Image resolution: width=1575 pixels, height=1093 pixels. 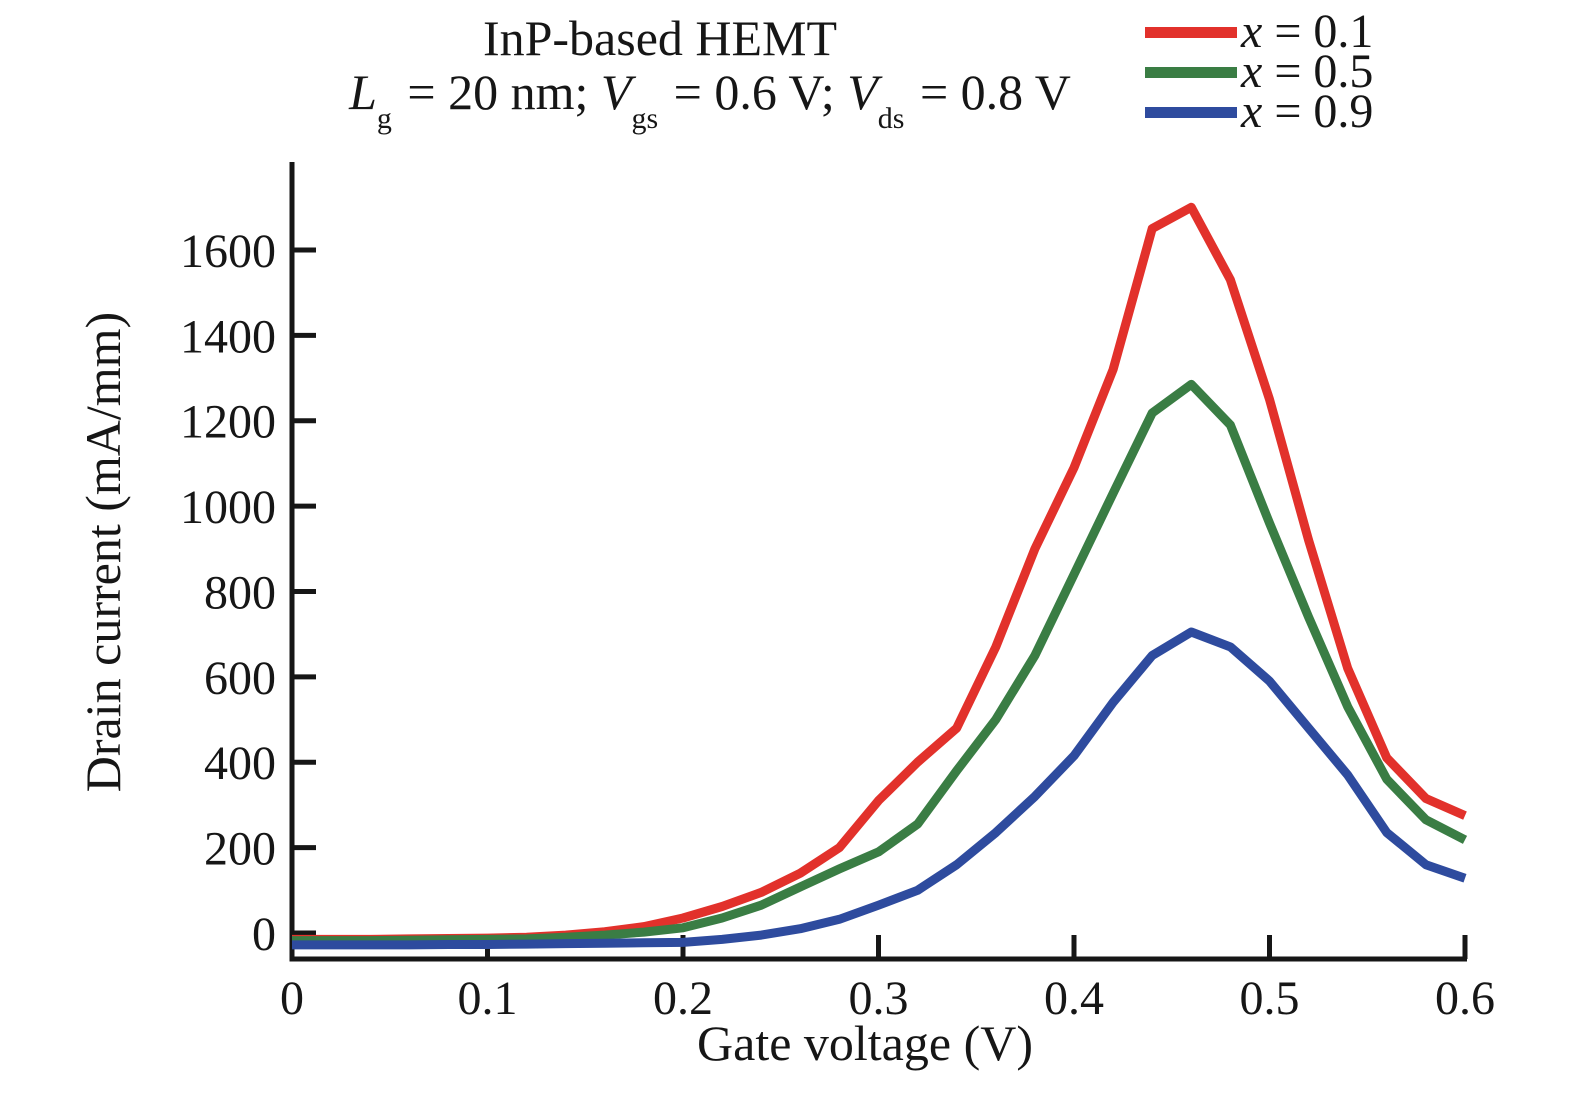 What do you see at coordinates (240, 763) in the screenshot?
I see `y-tick-label: 400` at bounding box center [240, 763].